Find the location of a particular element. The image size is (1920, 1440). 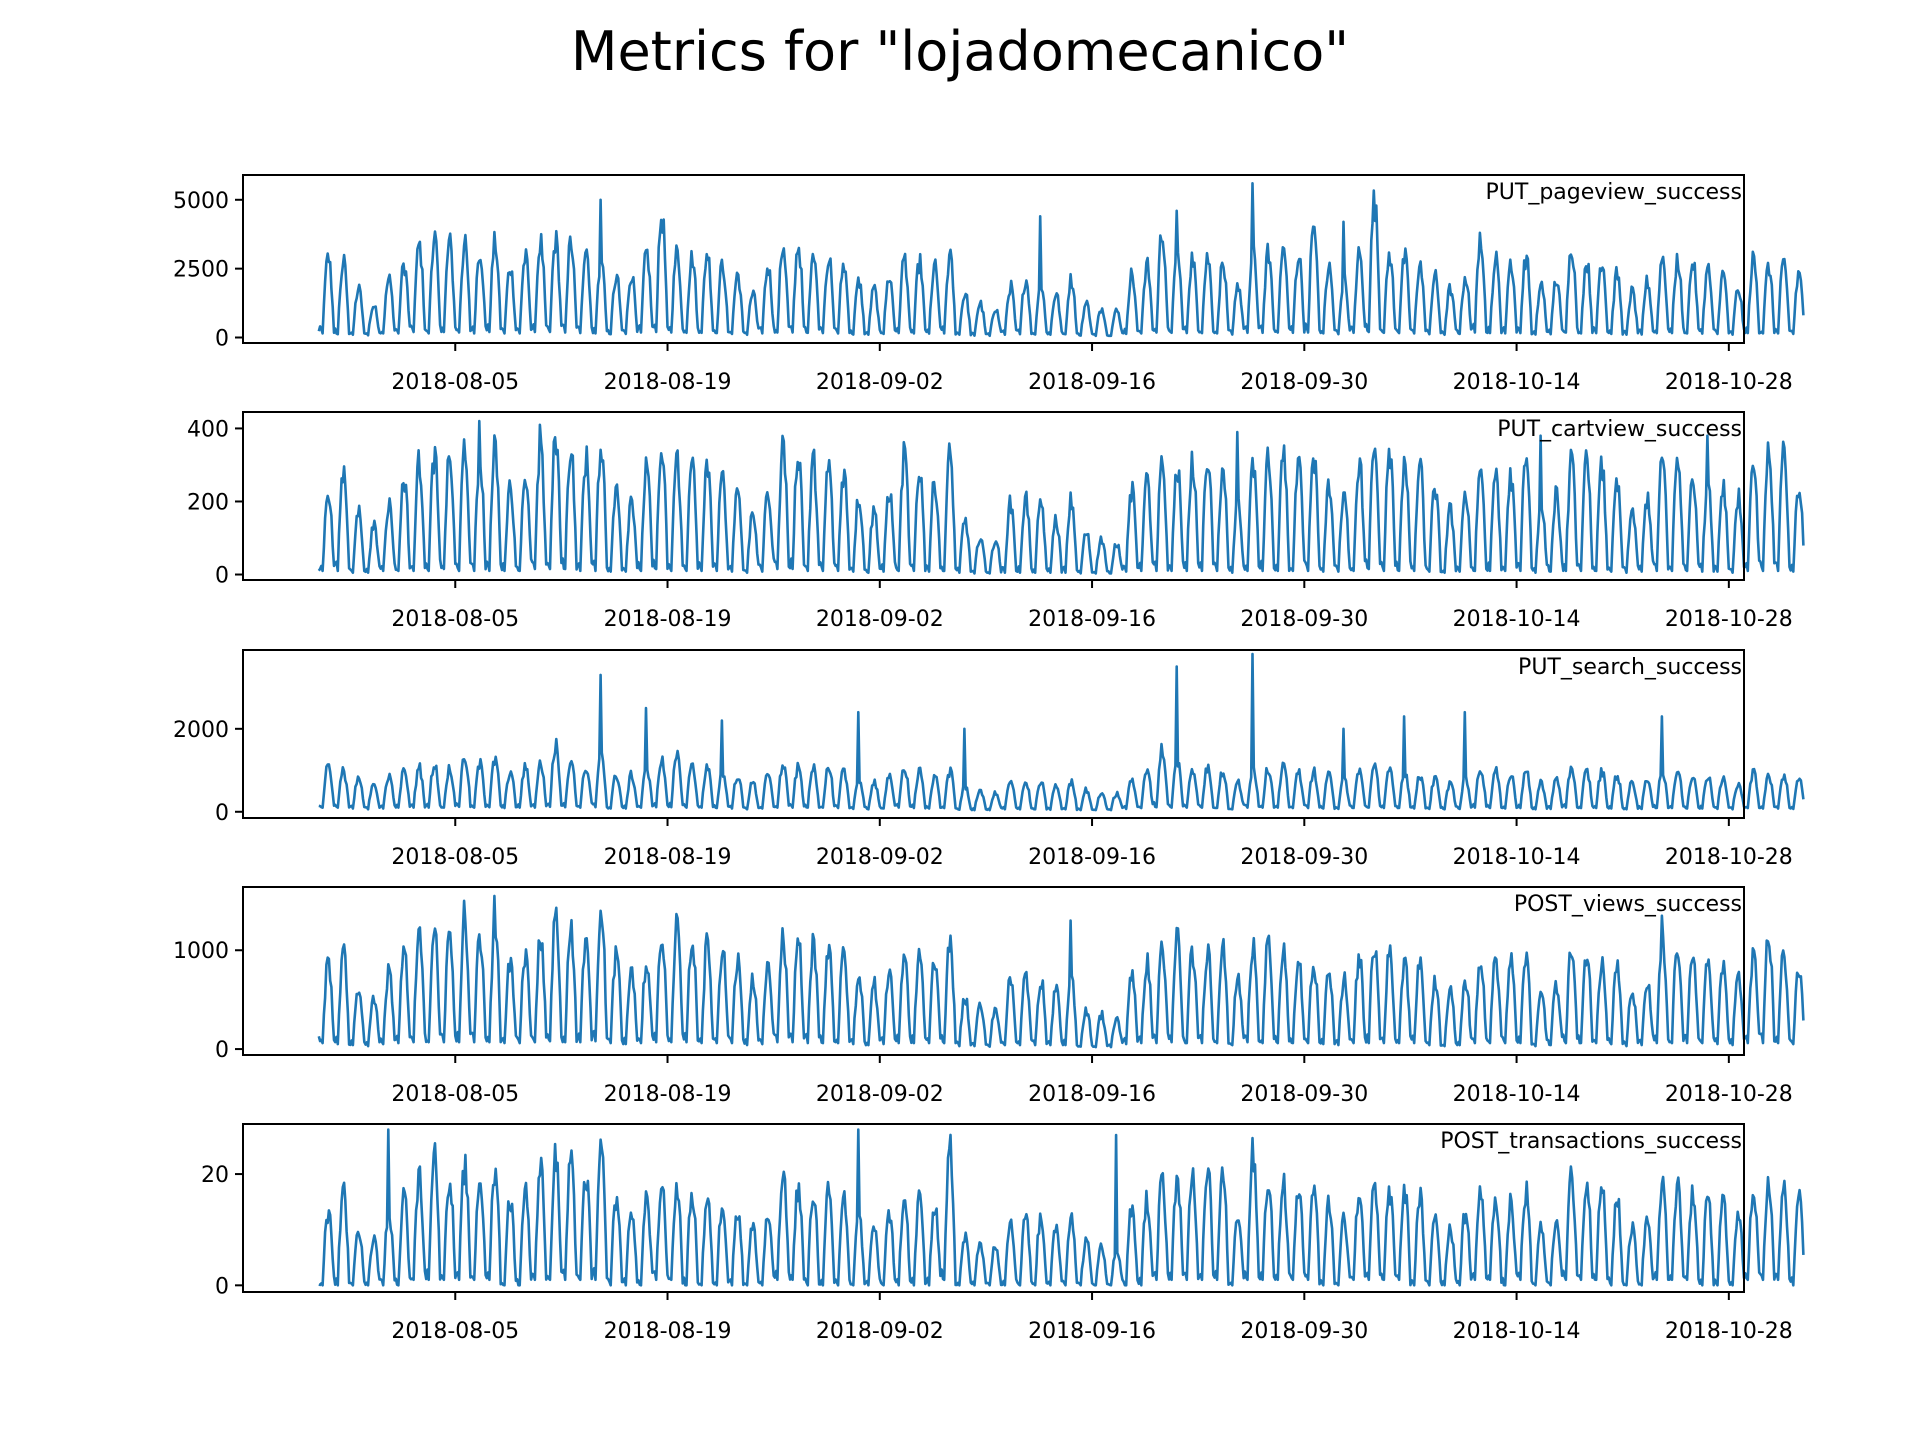

series-label: POST_views_success is located at coordinates (1628, 904).